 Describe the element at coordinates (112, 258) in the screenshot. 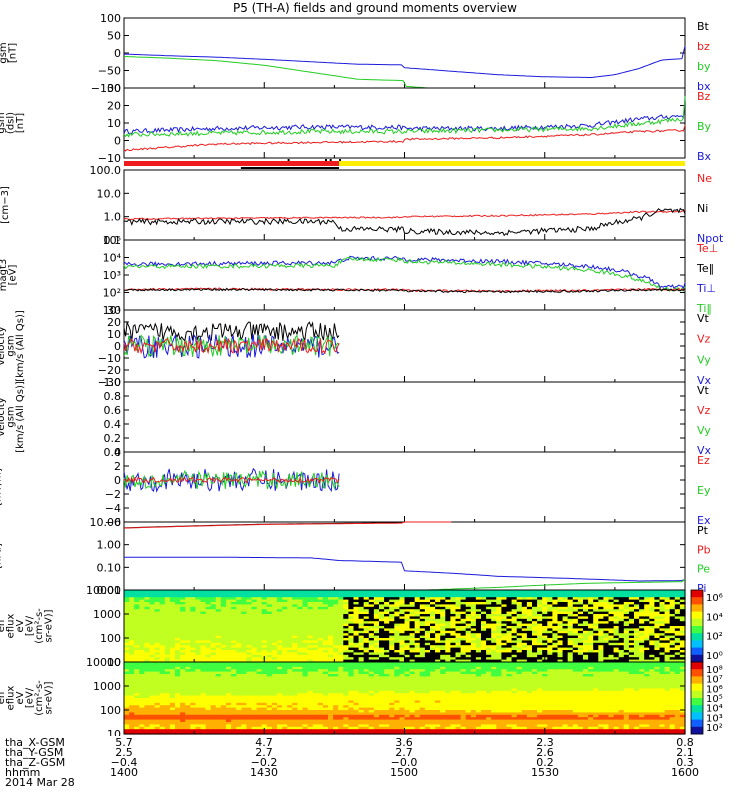

I see `y-tick-label: 10⁴` at that location.